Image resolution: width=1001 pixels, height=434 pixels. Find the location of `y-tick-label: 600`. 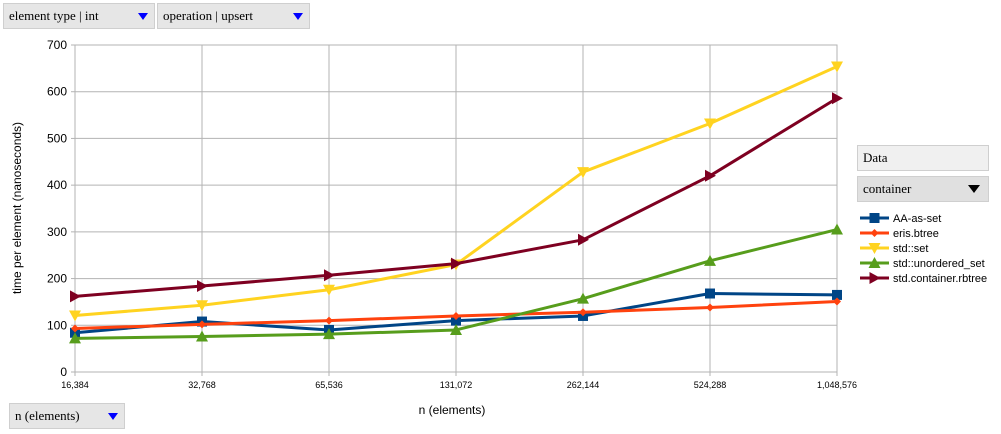

y-tick-label: 600 is located at coordinates (57, 92).